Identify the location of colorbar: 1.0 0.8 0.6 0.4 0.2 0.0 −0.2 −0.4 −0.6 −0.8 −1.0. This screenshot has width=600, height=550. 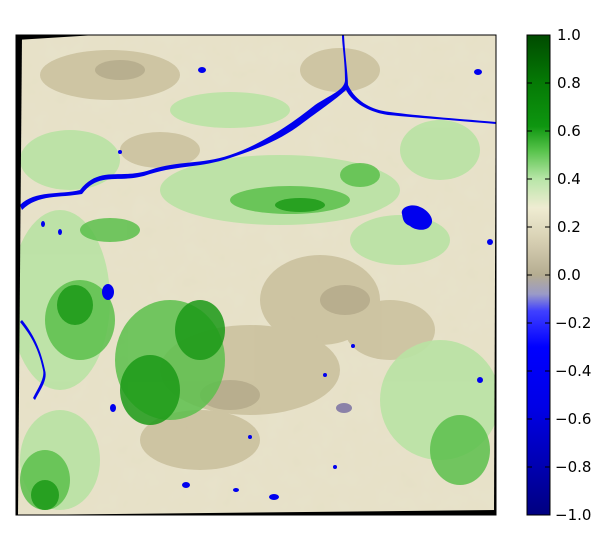
(558, 275).